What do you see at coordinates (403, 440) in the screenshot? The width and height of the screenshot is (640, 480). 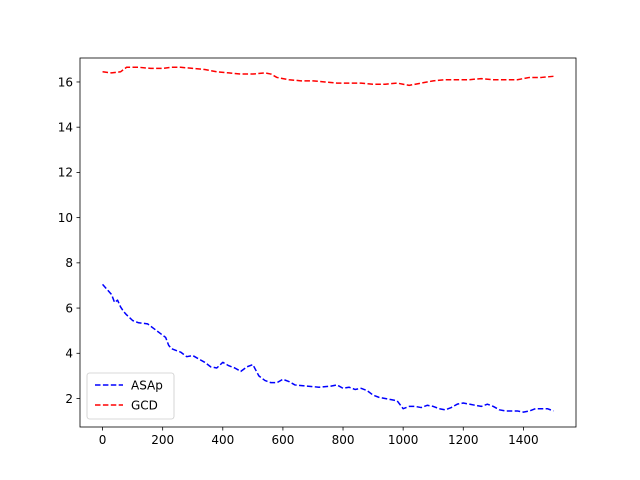 I see `x-tick-label: 1000` at bounding box center [403, 440].